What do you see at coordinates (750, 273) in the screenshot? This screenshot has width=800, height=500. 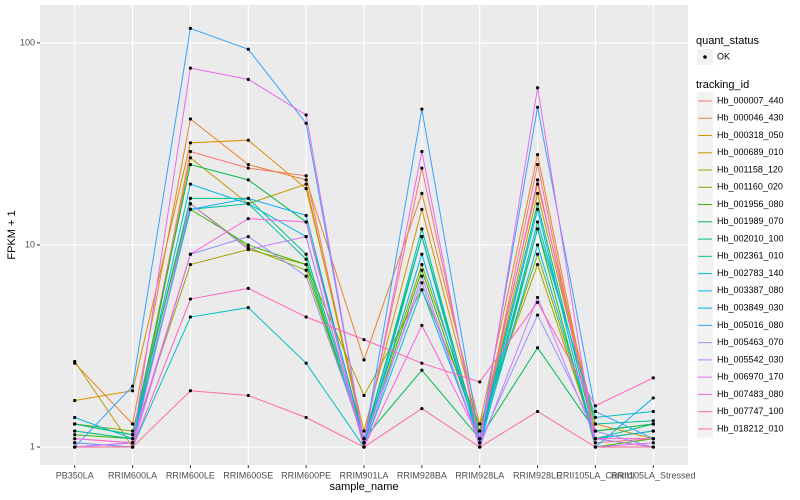 I see `legend-label: Hb_002783_140` at bounding box center [750, 273].